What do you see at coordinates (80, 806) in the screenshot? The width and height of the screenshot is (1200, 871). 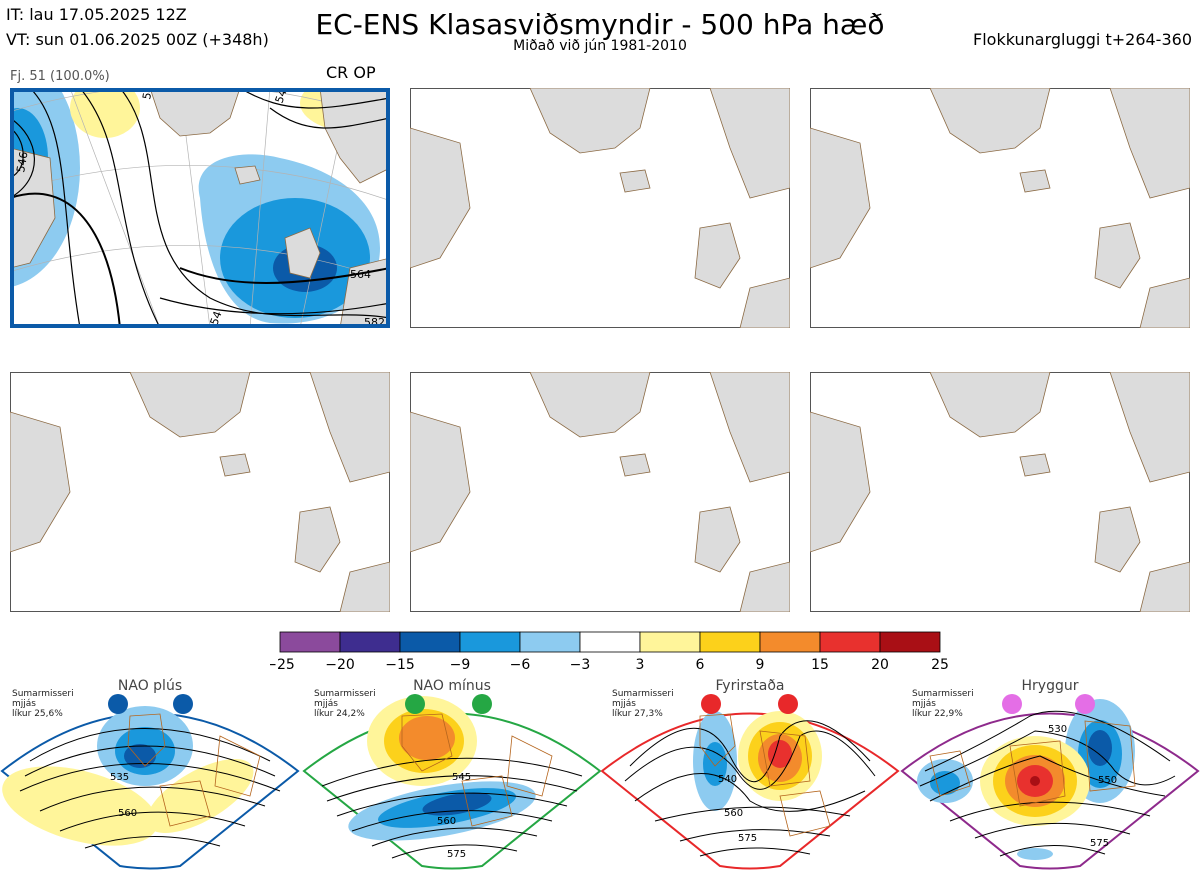 I see `regime-anomaly-pos` at bounding box center [80, 806].